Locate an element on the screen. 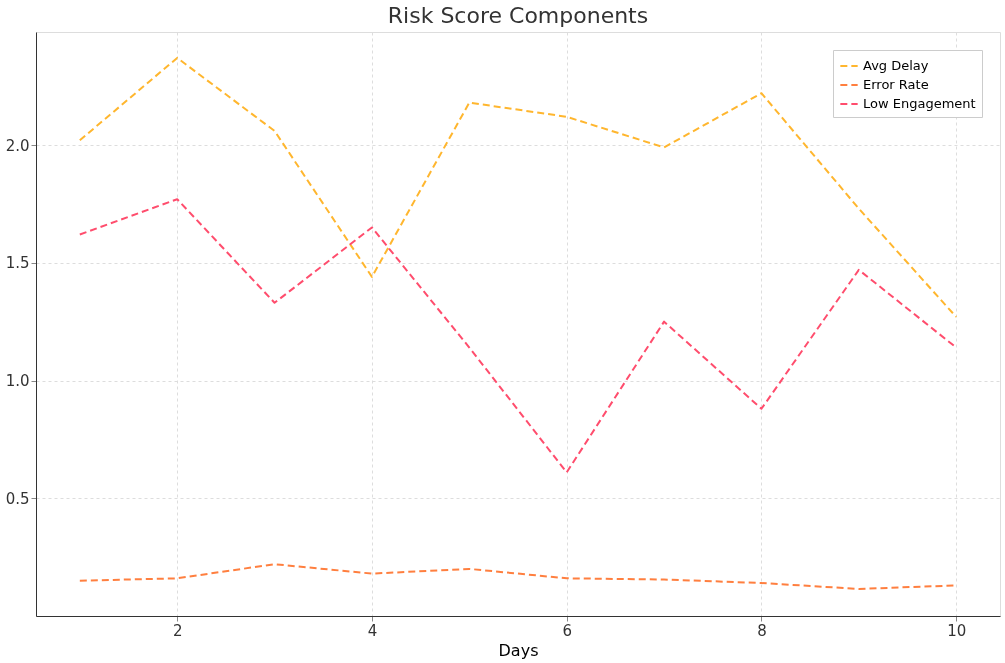  chart-title: Risk Score Components is located at coordinates (518, 15).